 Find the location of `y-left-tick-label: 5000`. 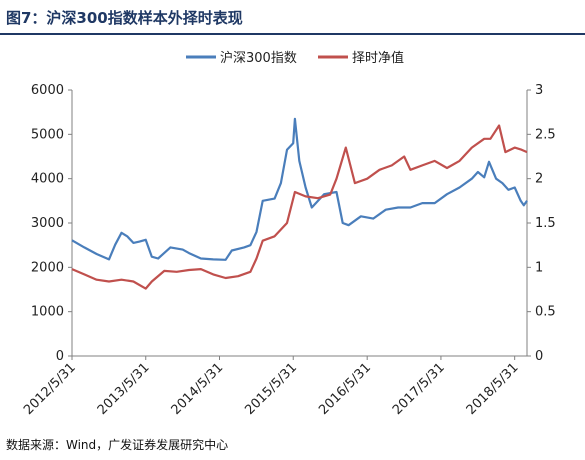

y-left-tick-label: 5000 is located at coordinates (47, 134).